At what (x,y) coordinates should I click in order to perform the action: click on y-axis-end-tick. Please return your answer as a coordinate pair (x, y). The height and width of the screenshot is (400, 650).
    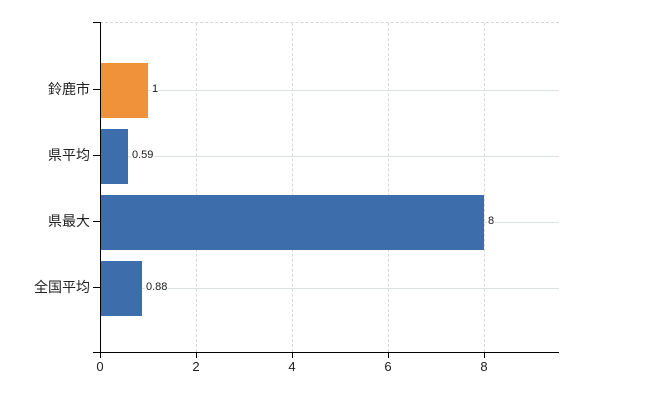
    Looking at the image, I should click on (96, 22).